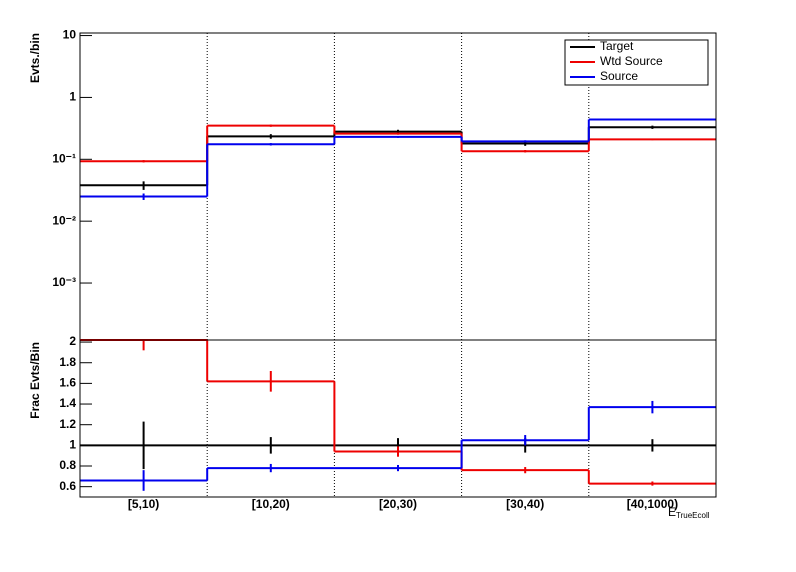 Image resolution: width=796 pixels, height=572 pixels. I want to click on y-tick-label: 1.8, so click(67, 362).